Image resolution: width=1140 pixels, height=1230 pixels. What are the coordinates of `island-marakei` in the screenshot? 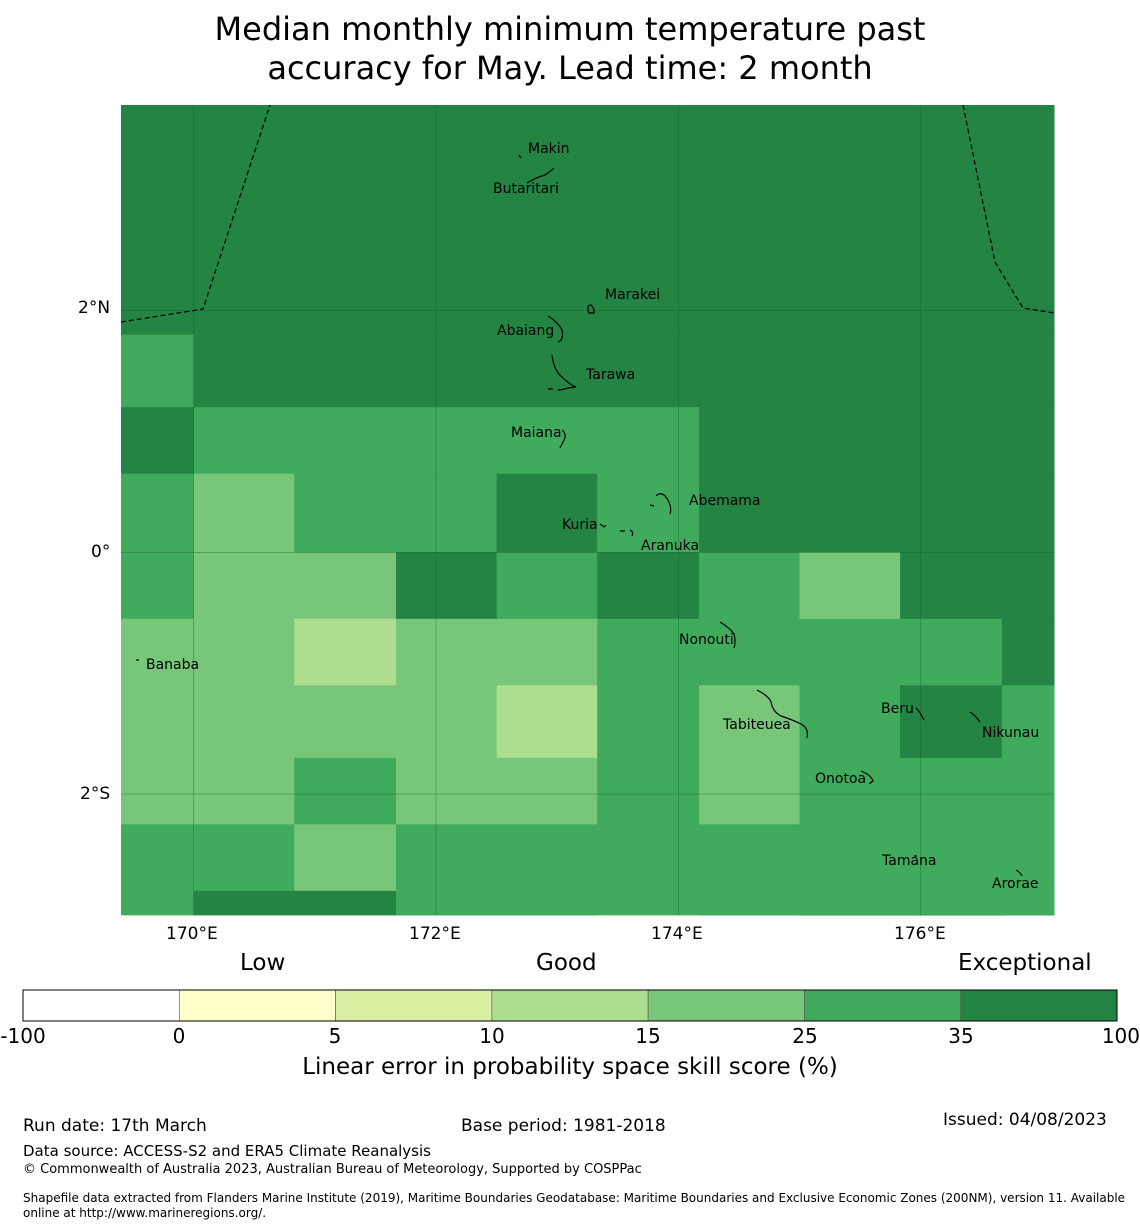 It's located at (591, 309).